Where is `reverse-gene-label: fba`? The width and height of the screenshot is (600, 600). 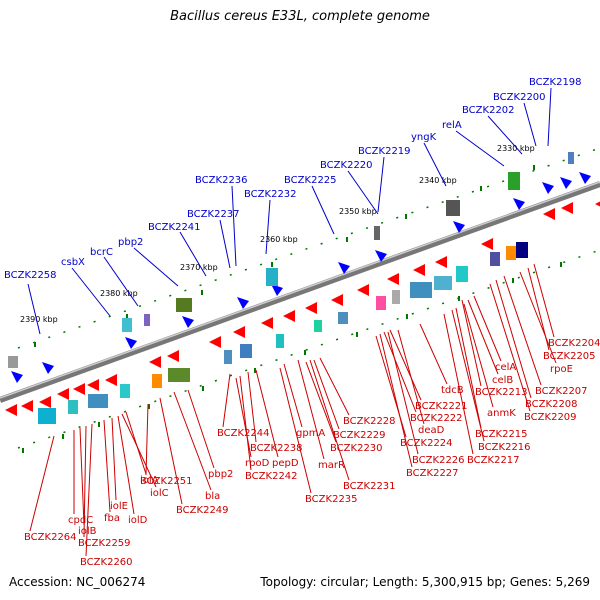
reverse-gene-label: fba is located at coordinates (112, 518).